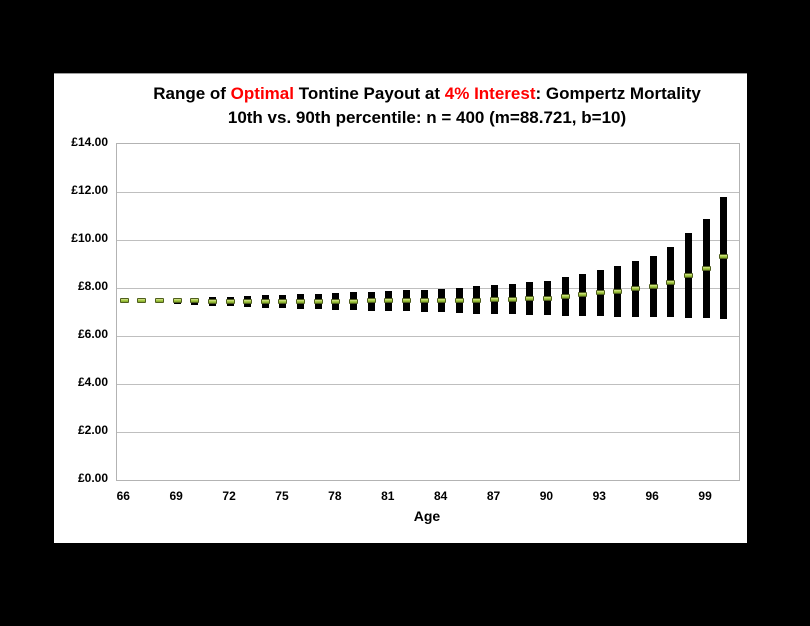 This screenshot has height=626, width=810. I want to click on title-segment: Range of, so click(192, 93).